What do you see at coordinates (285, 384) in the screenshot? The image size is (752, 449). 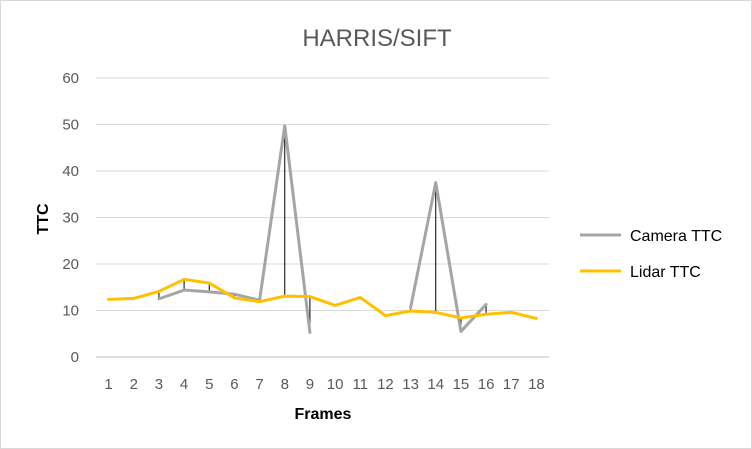 I see `x-tick-label: 8` at bounding box center [285, 384].